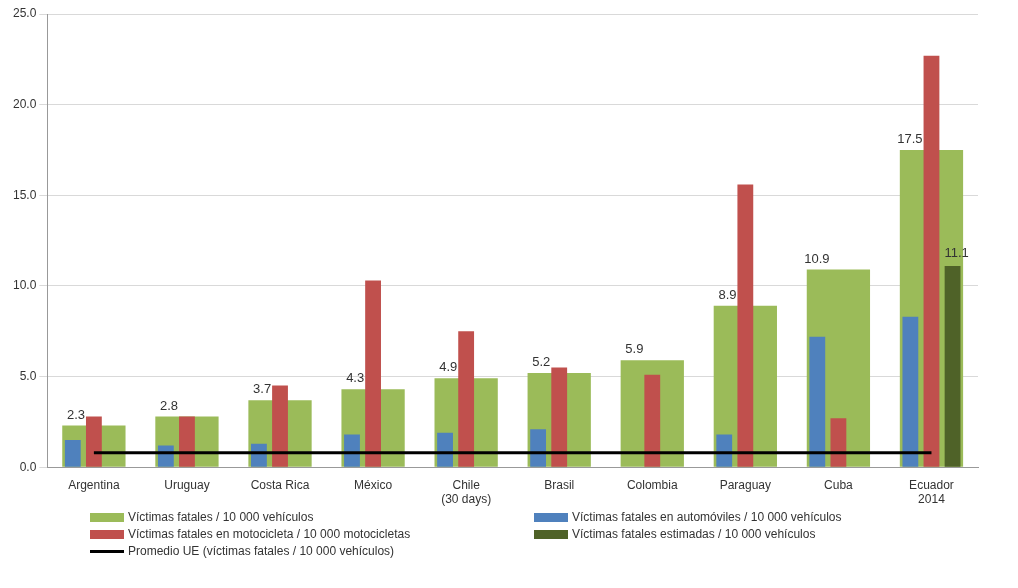  Describe the element at coordinates (261, 551) in the screenshot. I see `legend-label: Promedio UE (víctimas fatales / 10 000 vehículos)` at that location.